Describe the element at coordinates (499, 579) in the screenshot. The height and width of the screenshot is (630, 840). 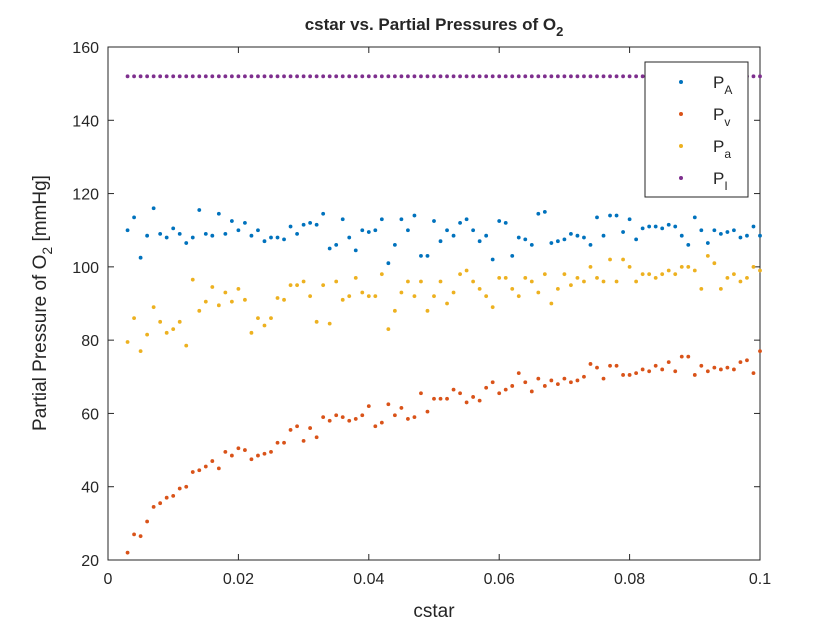
I see `x-tick-label: 0.06` at that location.